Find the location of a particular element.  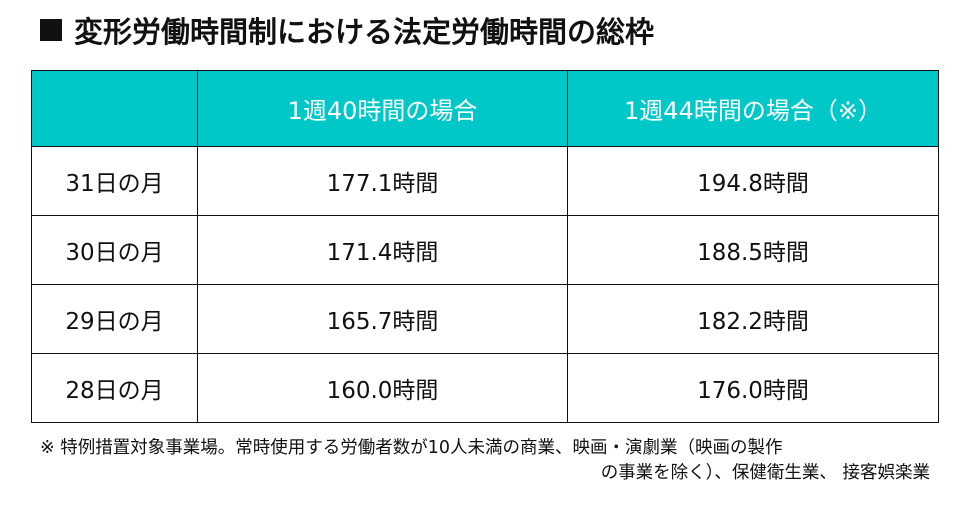

cell-44h: 188.5時間 is located at coordinates (753, 250).